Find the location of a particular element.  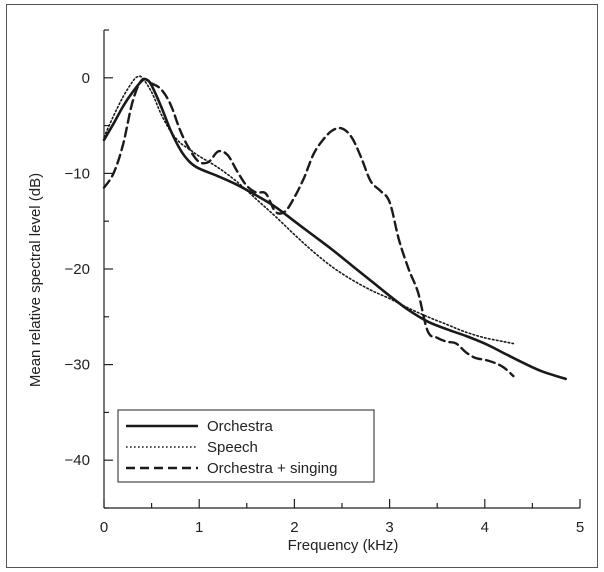

x-tick-label: 4 is located at coordinates (485, 527).